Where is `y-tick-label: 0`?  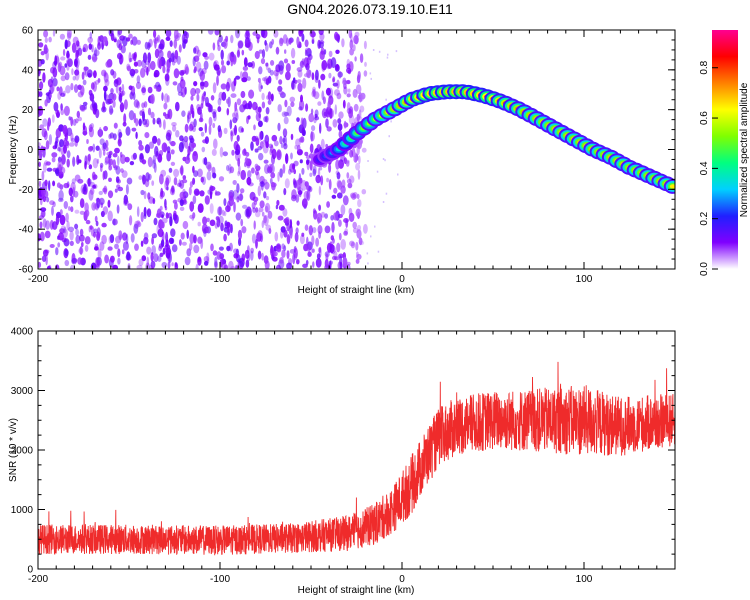
y-tick-label: 0 is located at coordinates (30, 150).